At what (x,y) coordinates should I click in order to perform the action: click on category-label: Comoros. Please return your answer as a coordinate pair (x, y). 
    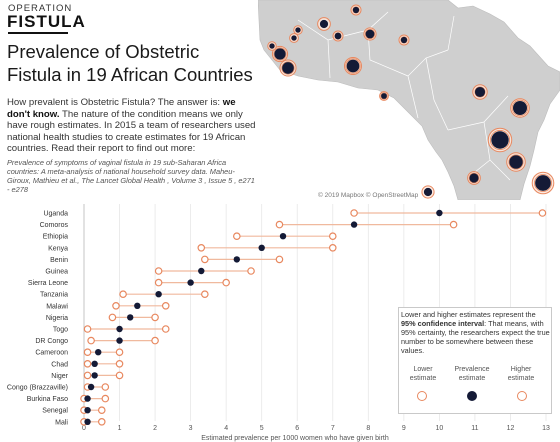
    Looking at the image, I should click on (54, 225).